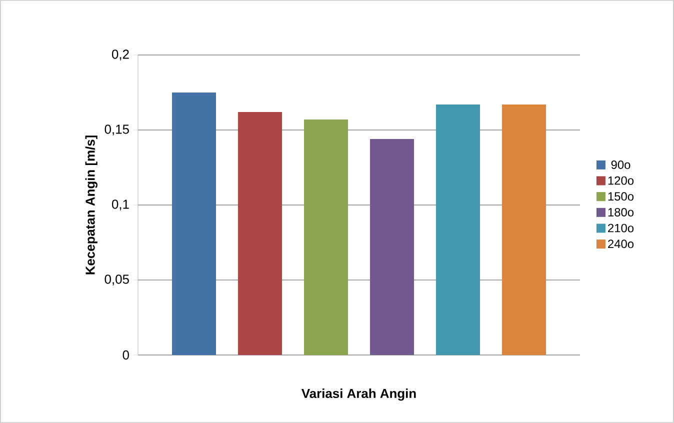 The width and height of the screenshot is (674, 423). I want to click on legend-label: 180o, so click(621, 212).